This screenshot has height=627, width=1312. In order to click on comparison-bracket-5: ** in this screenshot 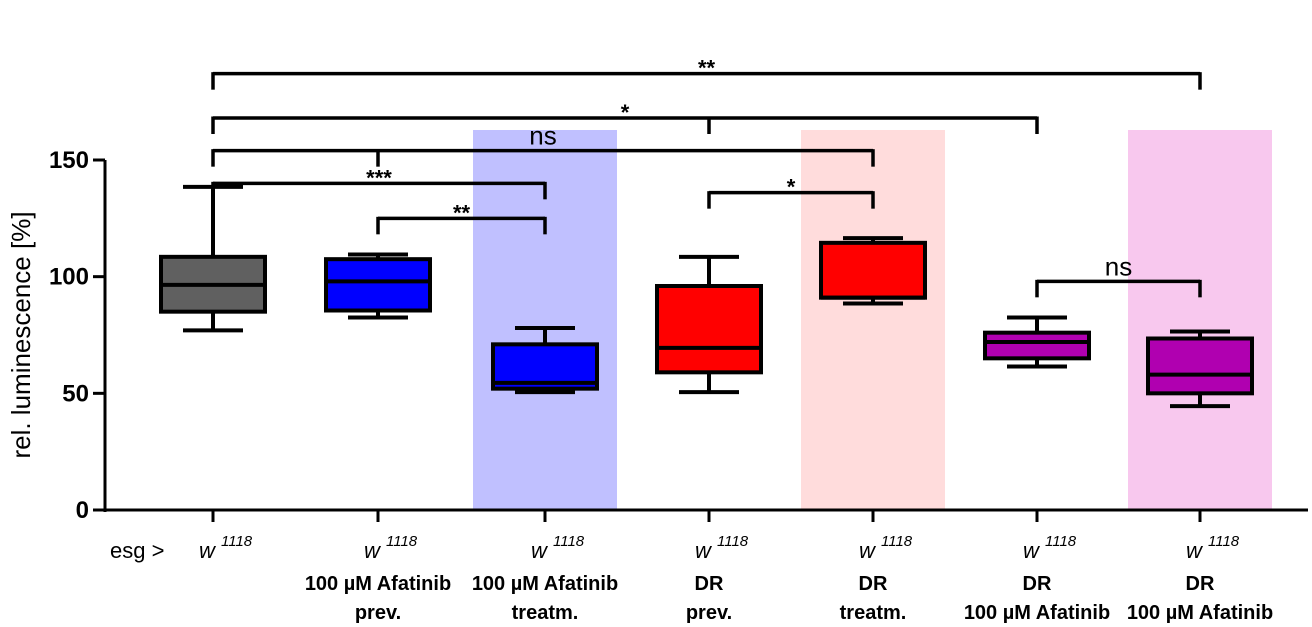, I will do `click(461, 217)`.